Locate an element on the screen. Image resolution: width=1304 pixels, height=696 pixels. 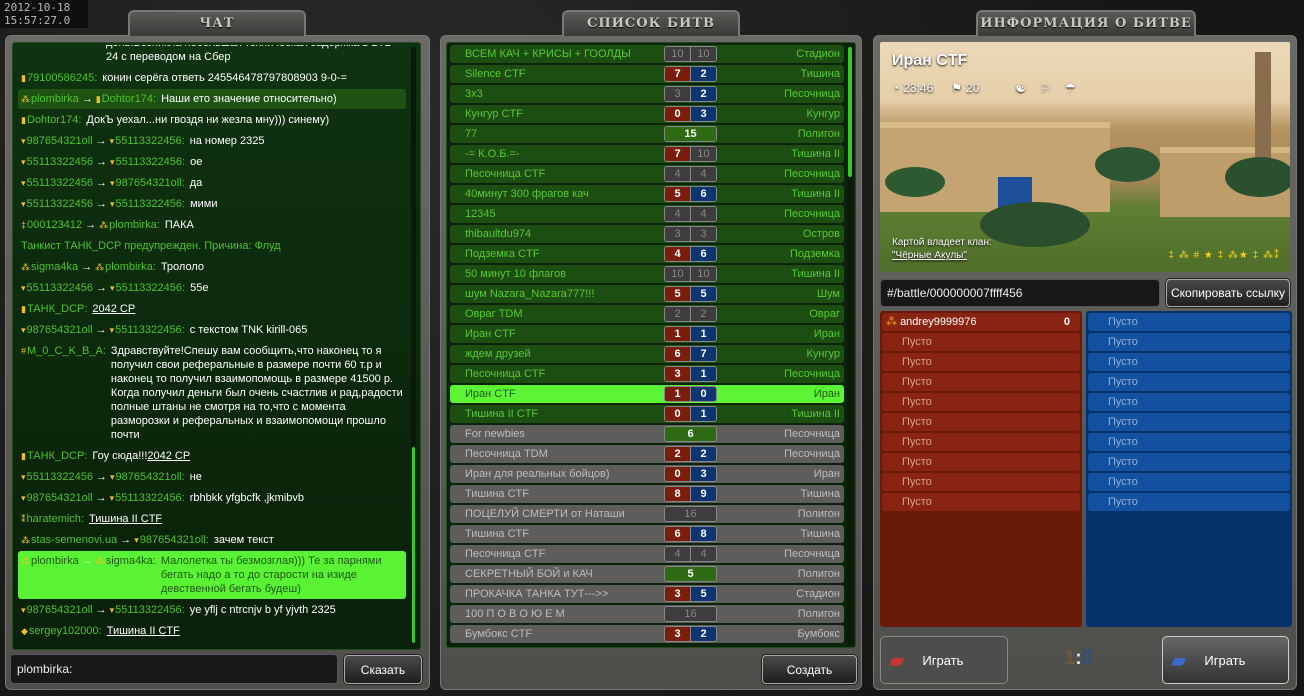
empty-slot-label: Пусто is located at coordinates (1123, 462).